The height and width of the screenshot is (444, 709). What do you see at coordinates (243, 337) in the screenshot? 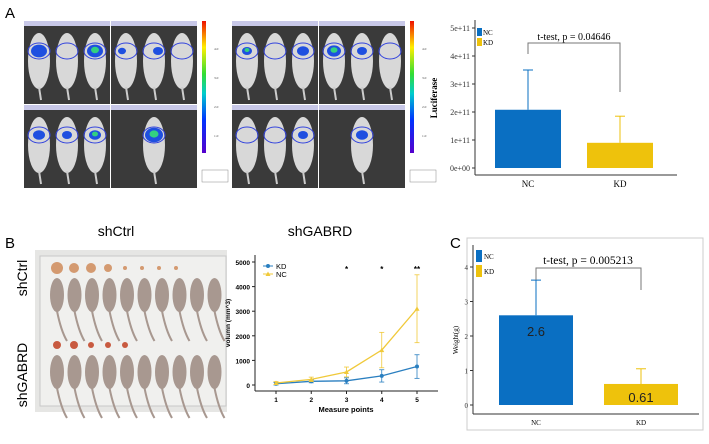
I see `y-tick-label: 2000` at bounding box center [243, 337].